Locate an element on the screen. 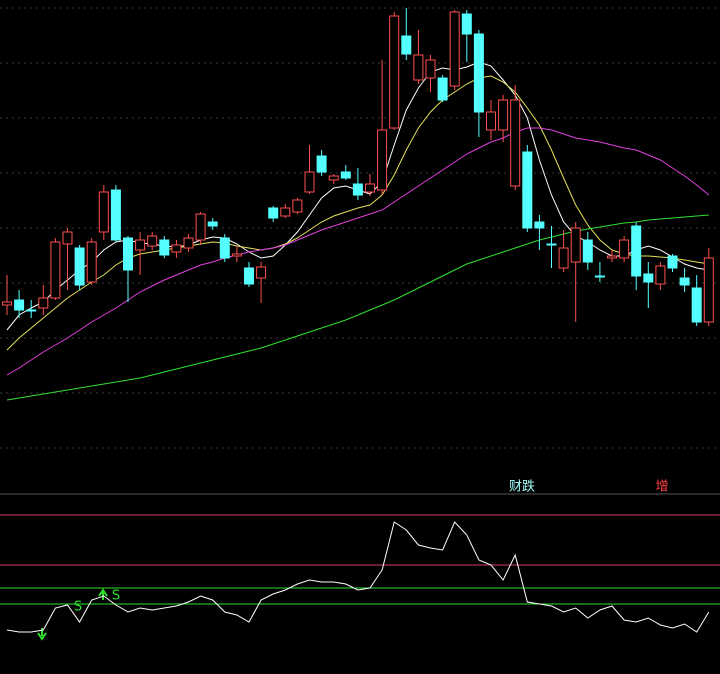 This screenshot has width=720, height=674. annotation: 增 is located at coordinates (661, 487).